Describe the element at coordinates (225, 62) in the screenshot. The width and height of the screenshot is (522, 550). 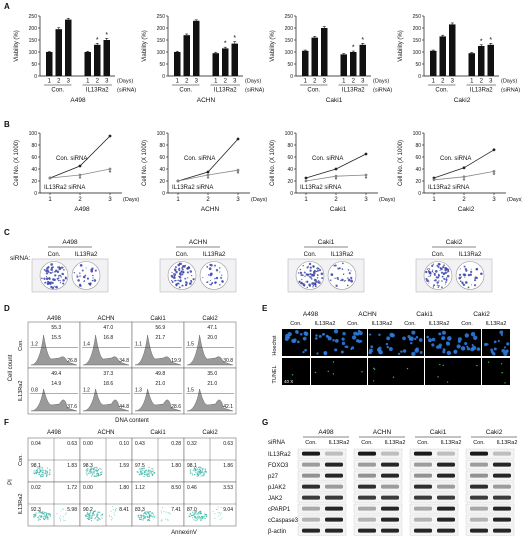
I see `bar` at that location.